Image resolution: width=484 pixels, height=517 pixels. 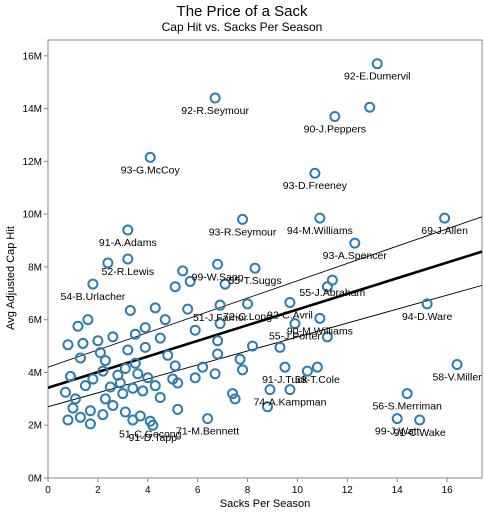 I want to click on y-tick-label: 16M, so click(x=32, y=56).